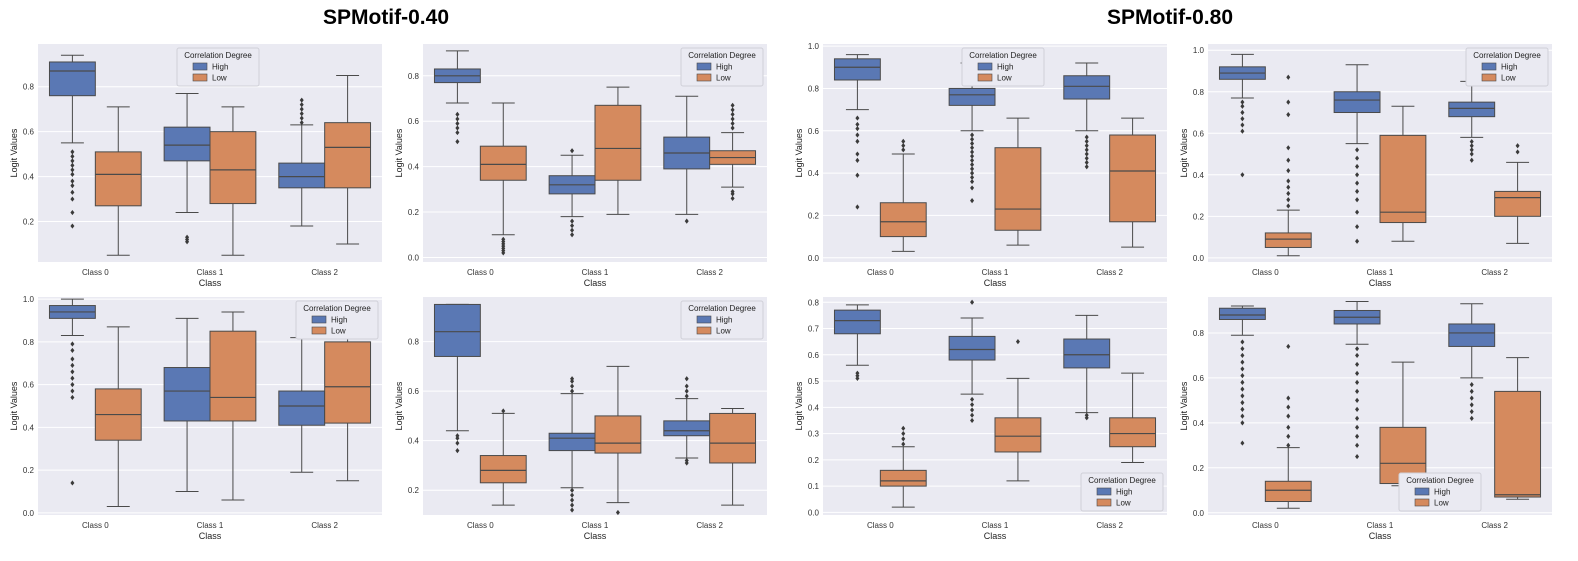 This screenshot has height=561, width=1578. What do you see at coordinates (210, 536) in the screenshot?
I see `x-axis-label: Class` at bounding box center [210, 536].